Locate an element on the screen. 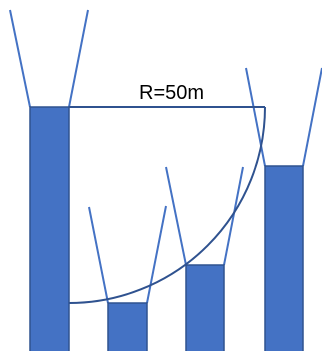 The height and width of the screenshot is (351, 322). radius-label: R=50m is located at coordinates (171, 93).